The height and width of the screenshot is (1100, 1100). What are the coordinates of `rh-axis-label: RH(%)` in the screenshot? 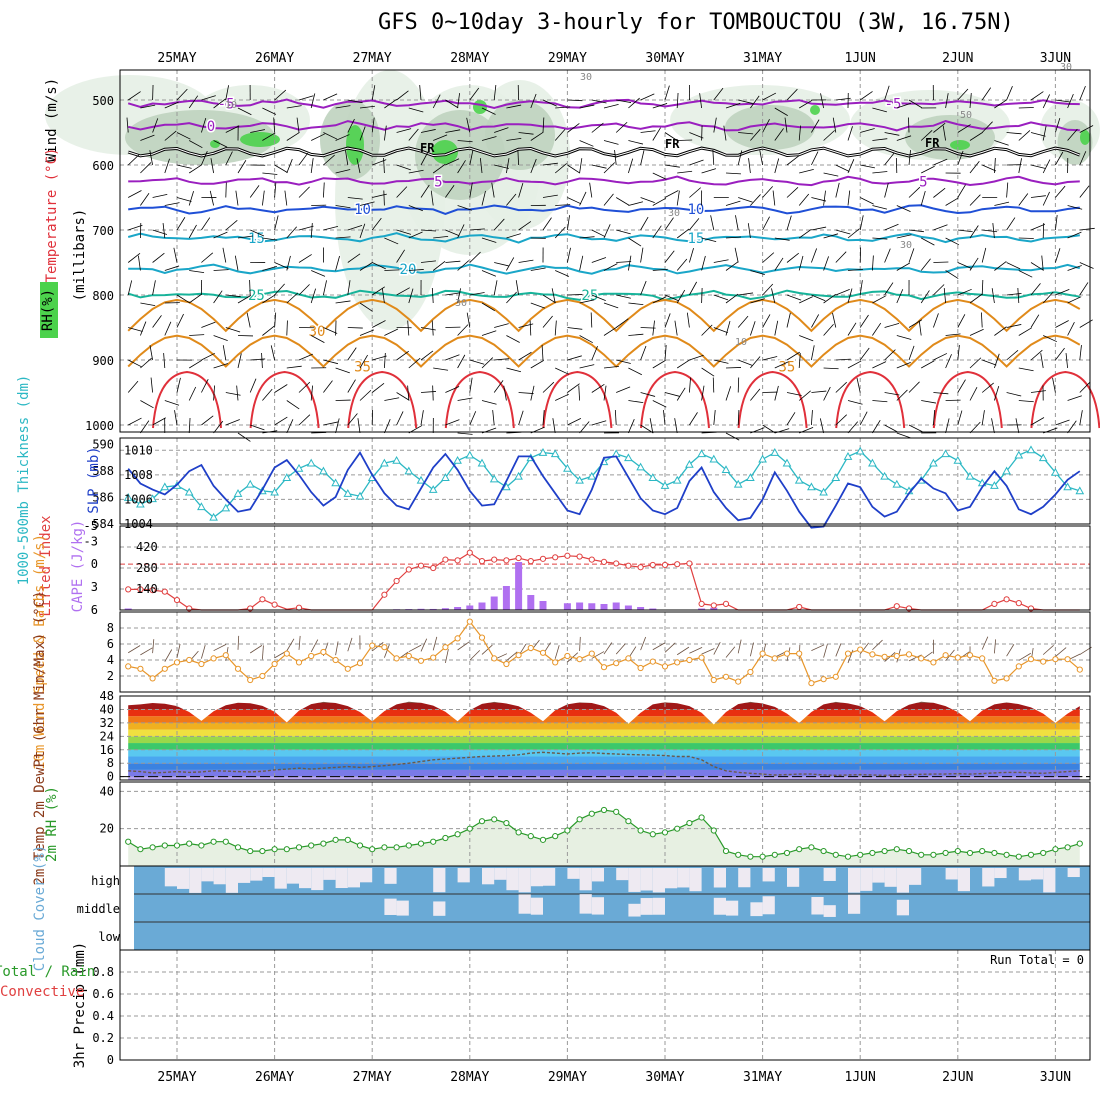 It's located at (48, 310).